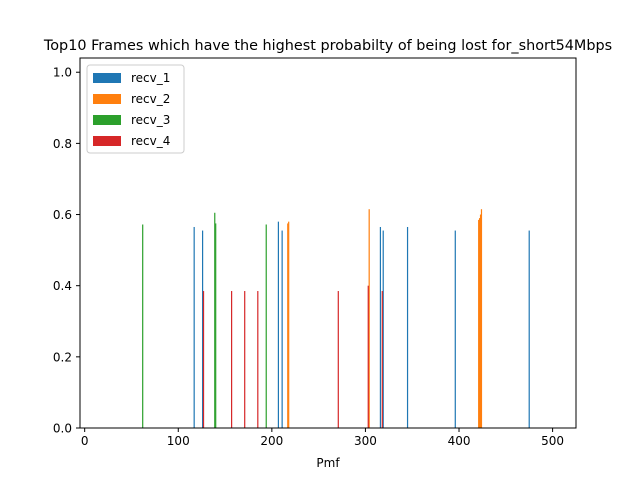 Image resolution: width=640 pixels, height=480 pixels. Describe the element at coordinates (459, 441) in the screenshot. I see `x-tick-label: 400` at that location.